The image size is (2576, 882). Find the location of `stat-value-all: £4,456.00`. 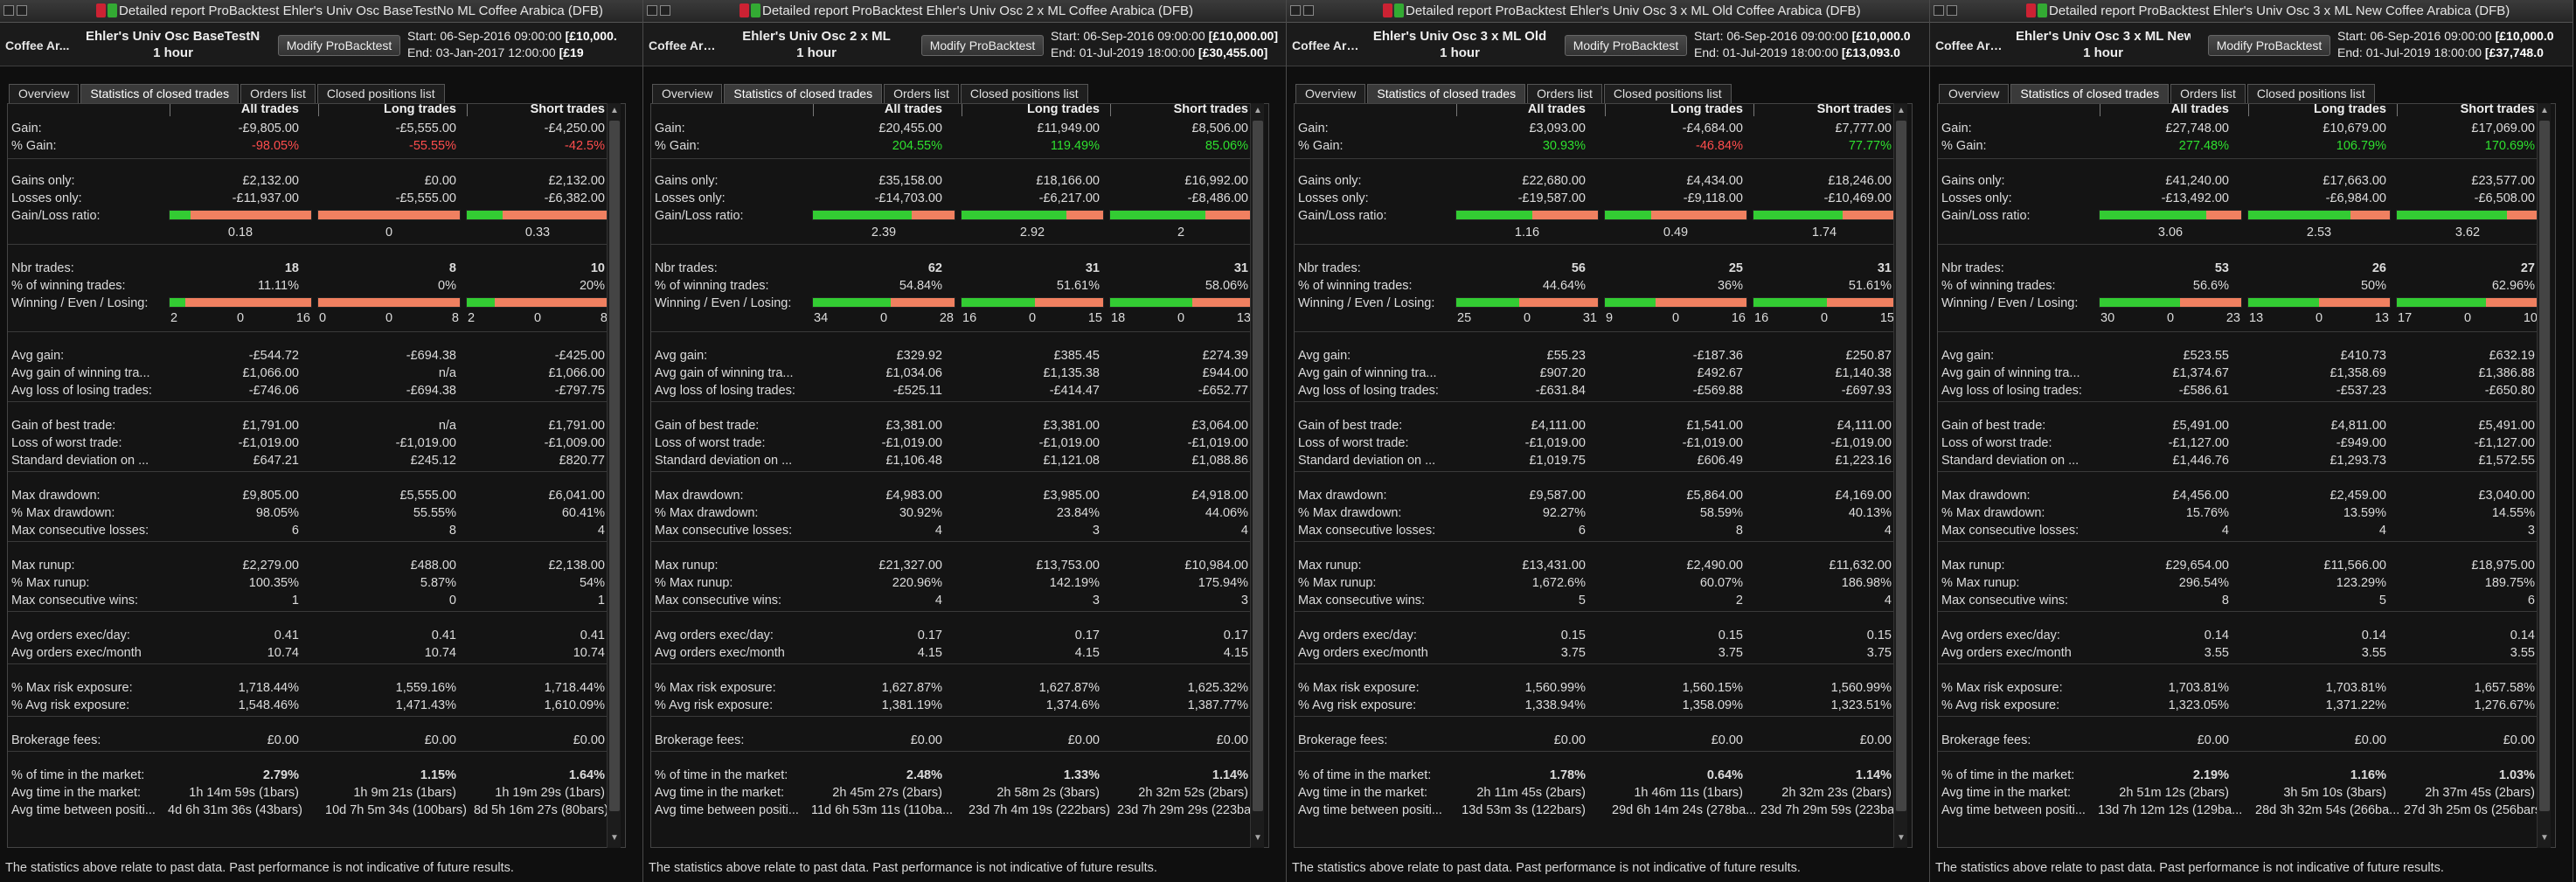

stat-value-all: £4,456.00 is located at coordinates (2201, 496).